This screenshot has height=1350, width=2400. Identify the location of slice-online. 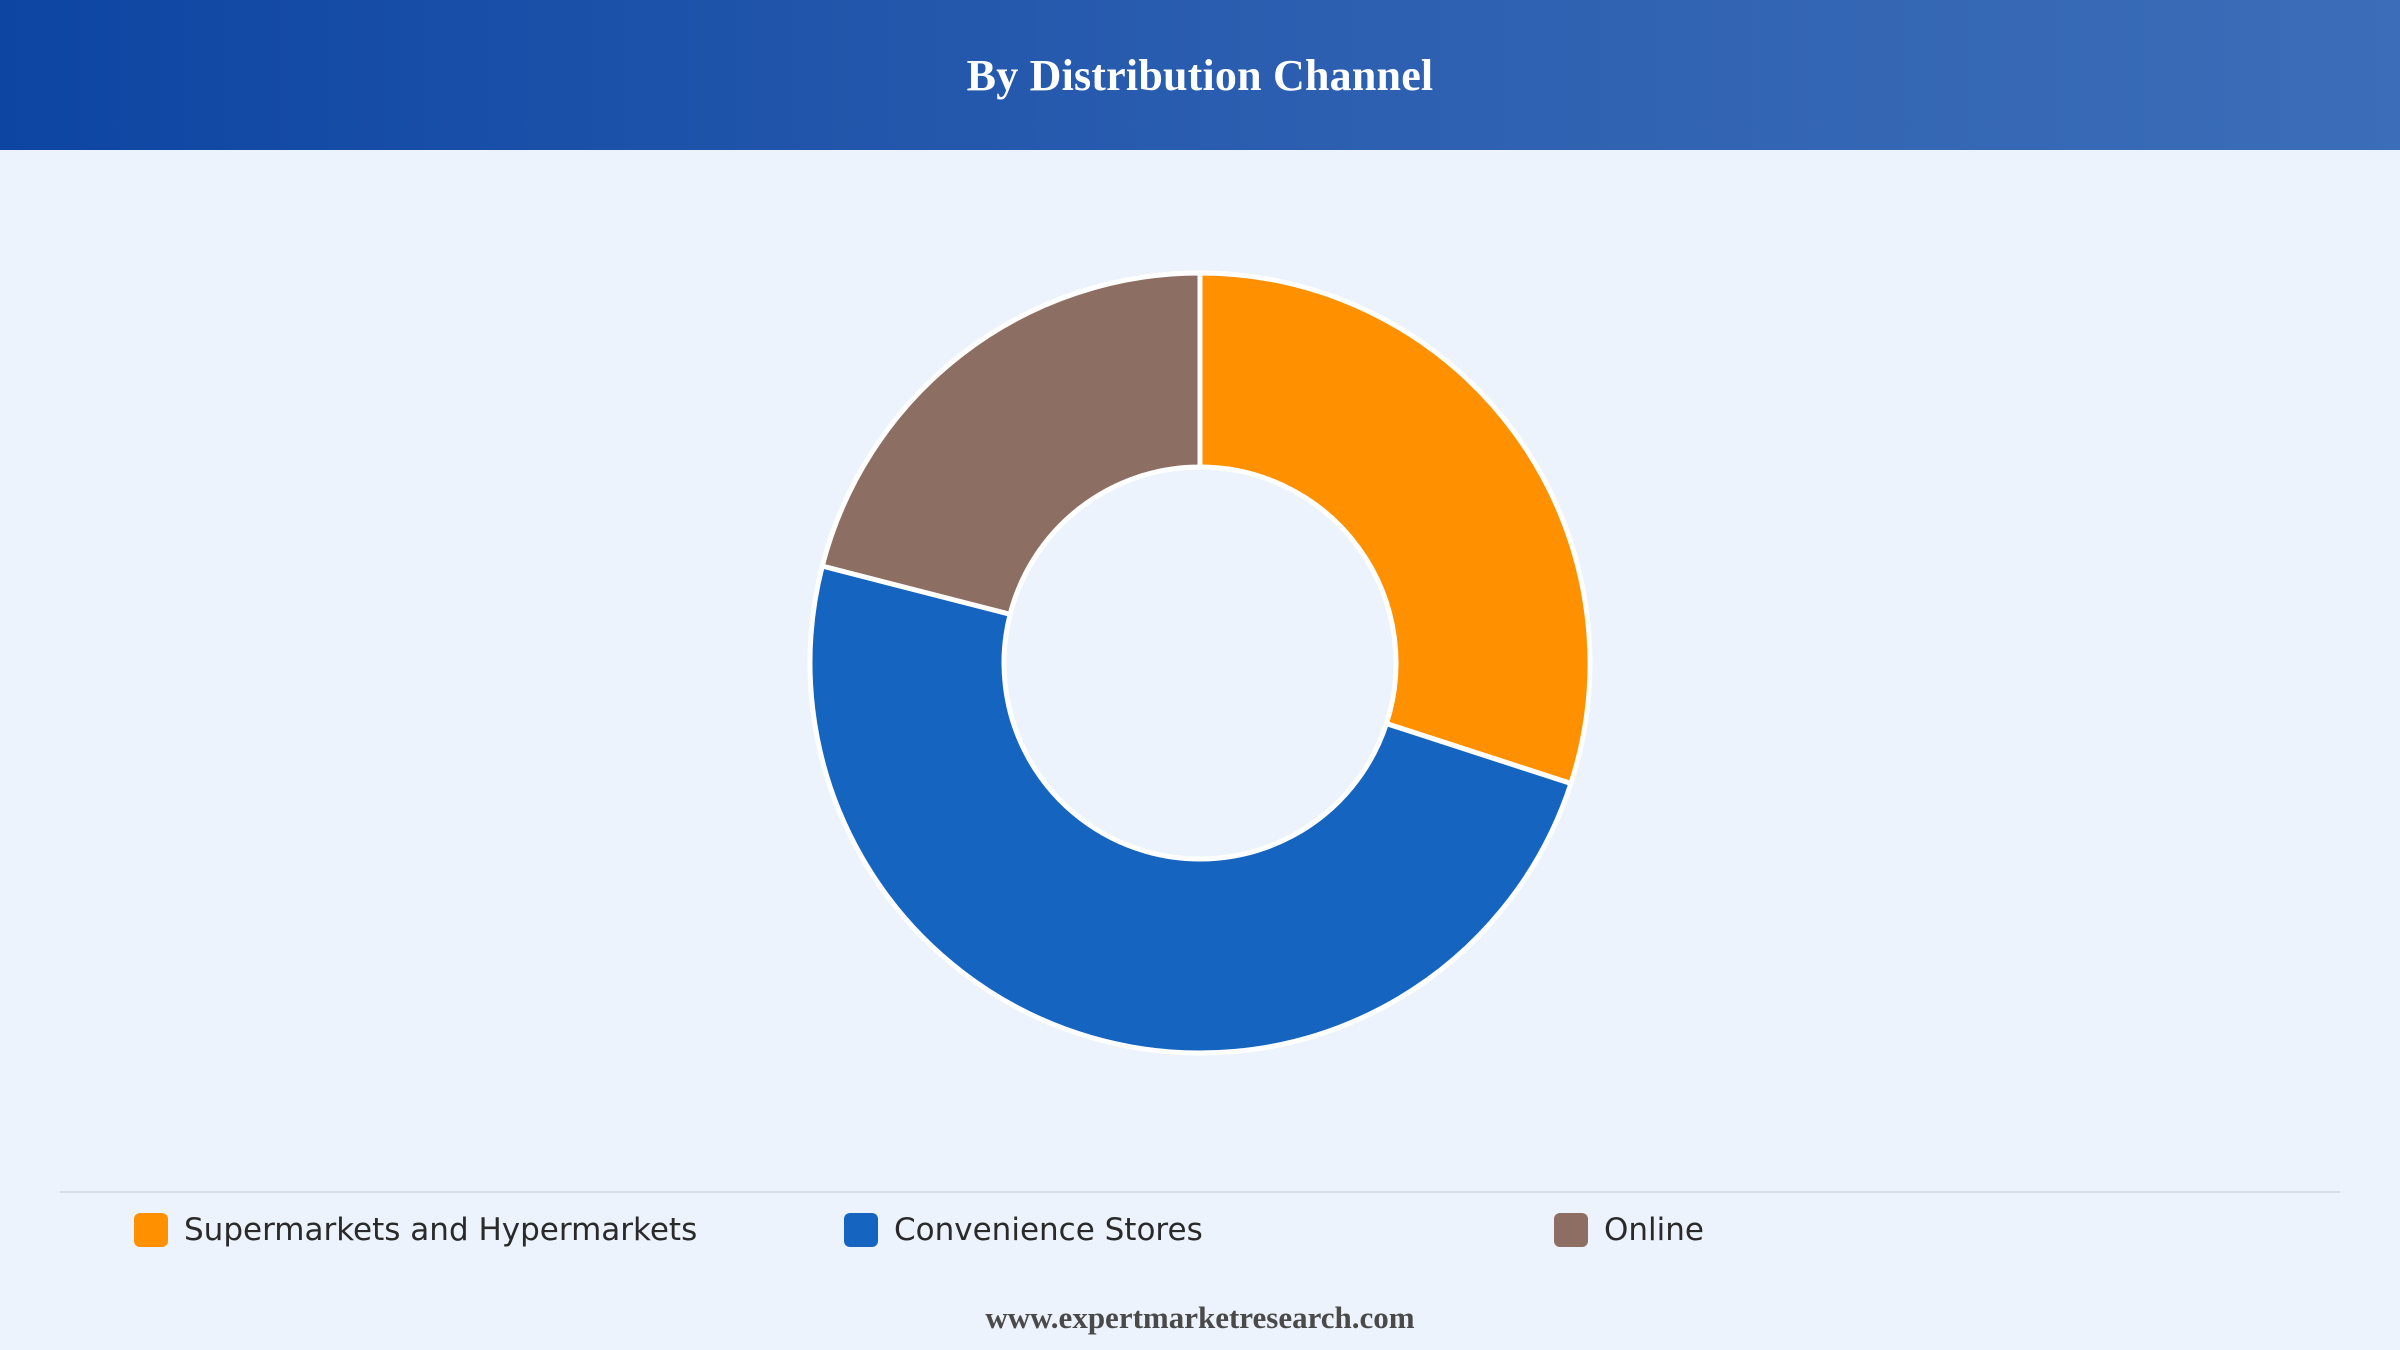
(1011, 443).